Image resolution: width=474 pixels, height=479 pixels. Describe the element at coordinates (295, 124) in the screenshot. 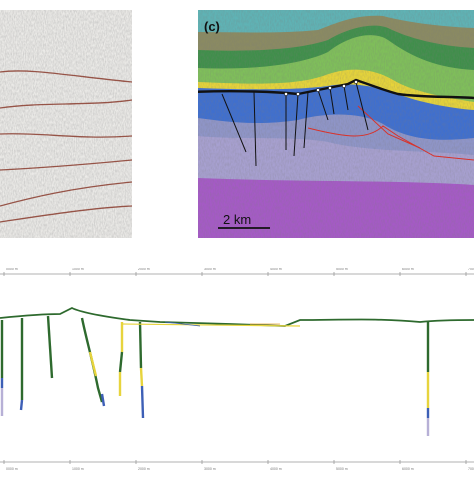

I see `fault-lines` at that location.